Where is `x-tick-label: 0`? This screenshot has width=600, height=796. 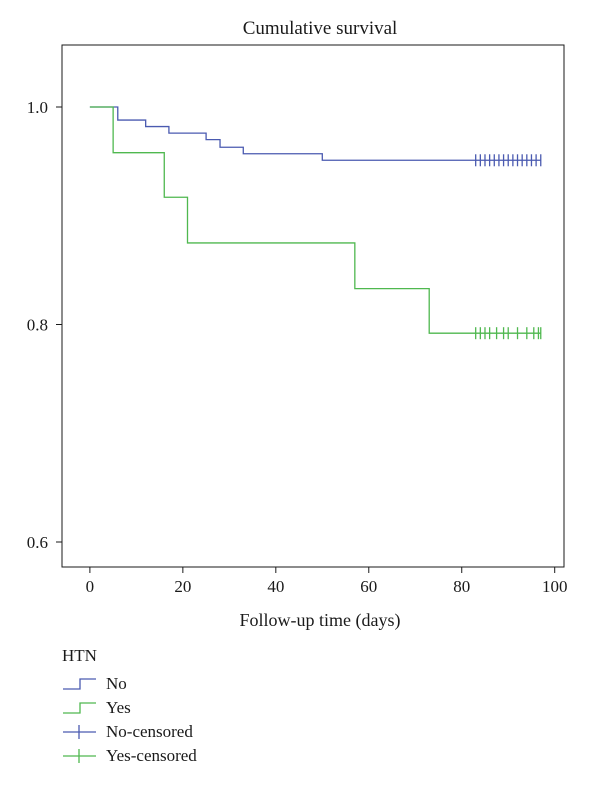
x-tick-label: 0 is located at coordinates (90, 586).